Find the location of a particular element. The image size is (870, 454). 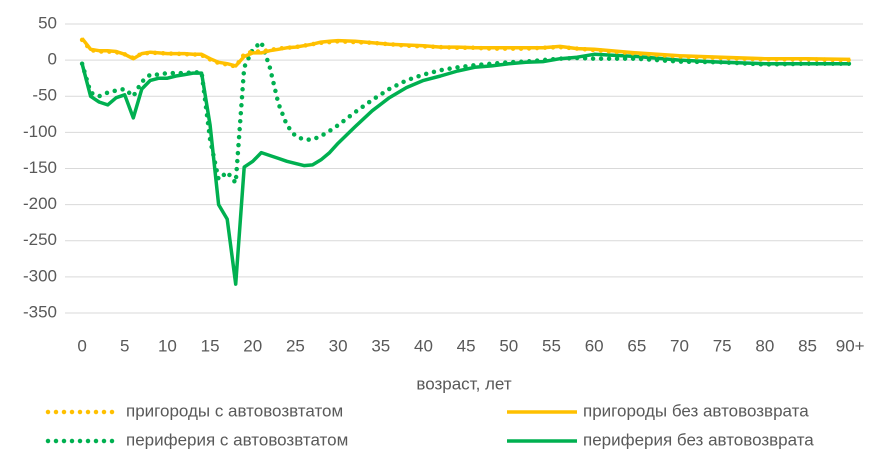

legend-label: периферия с автовозвтатом is located at coordinates (237, 439).